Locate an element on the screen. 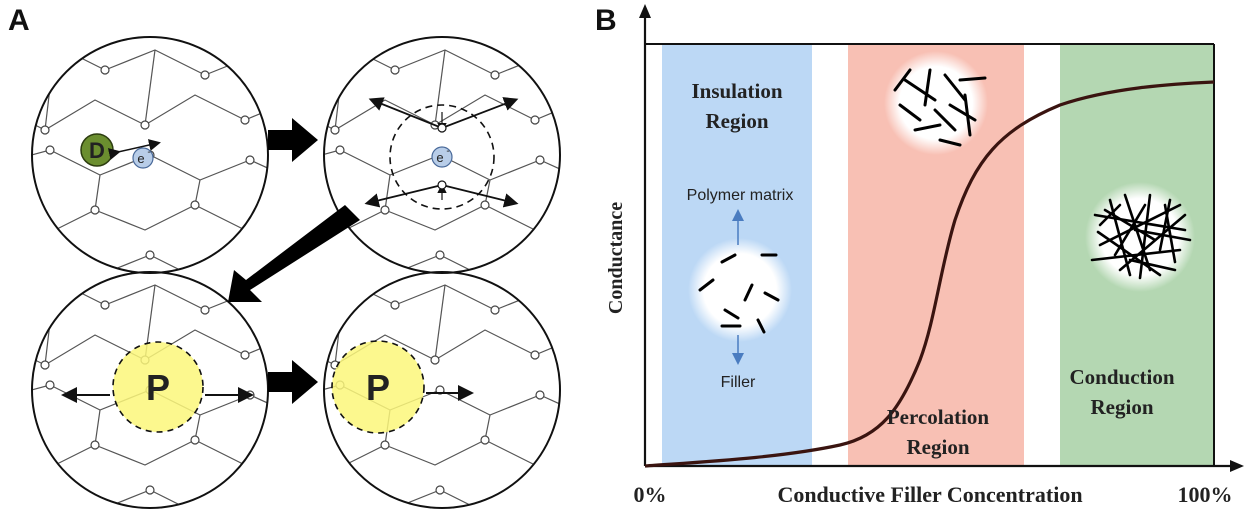 The height and width of the screenshot is (510, 1245). percolation-label-1: Percolation is located at coordinates (938, 417).